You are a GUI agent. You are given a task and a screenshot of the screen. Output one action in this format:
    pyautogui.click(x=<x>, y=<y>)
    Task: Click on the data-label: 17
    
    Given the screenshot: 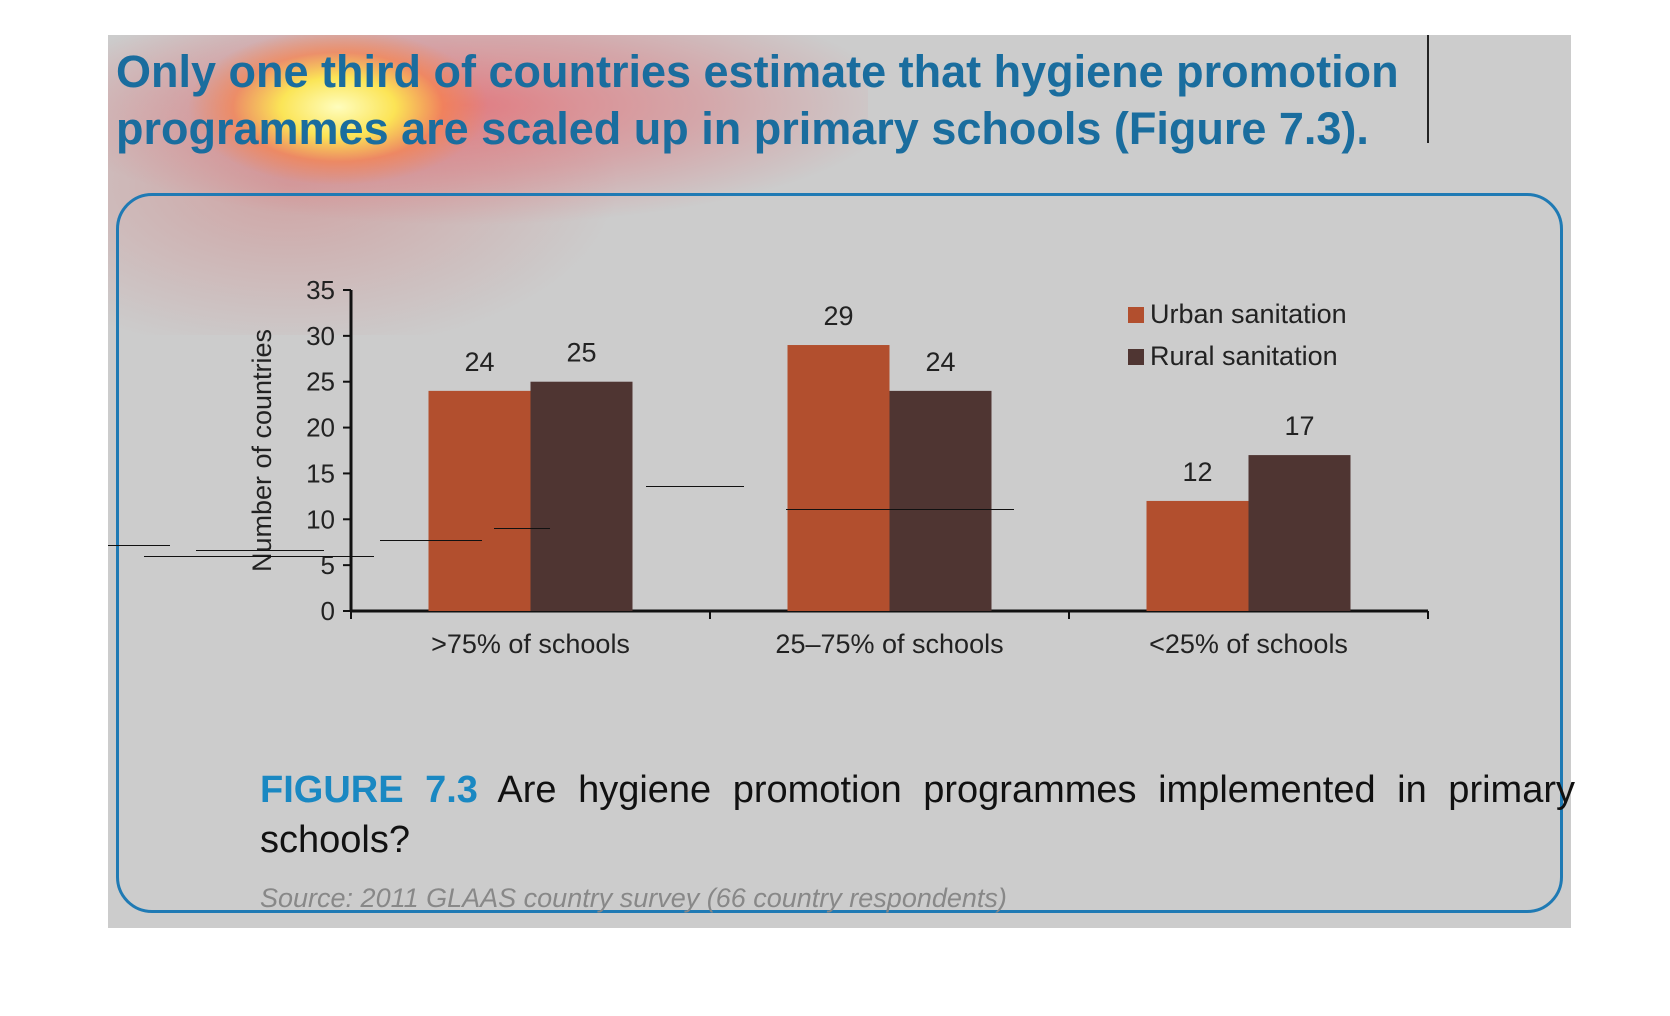 What is the action you would take?
    pyautogui.click(x=1299, y=426)
    